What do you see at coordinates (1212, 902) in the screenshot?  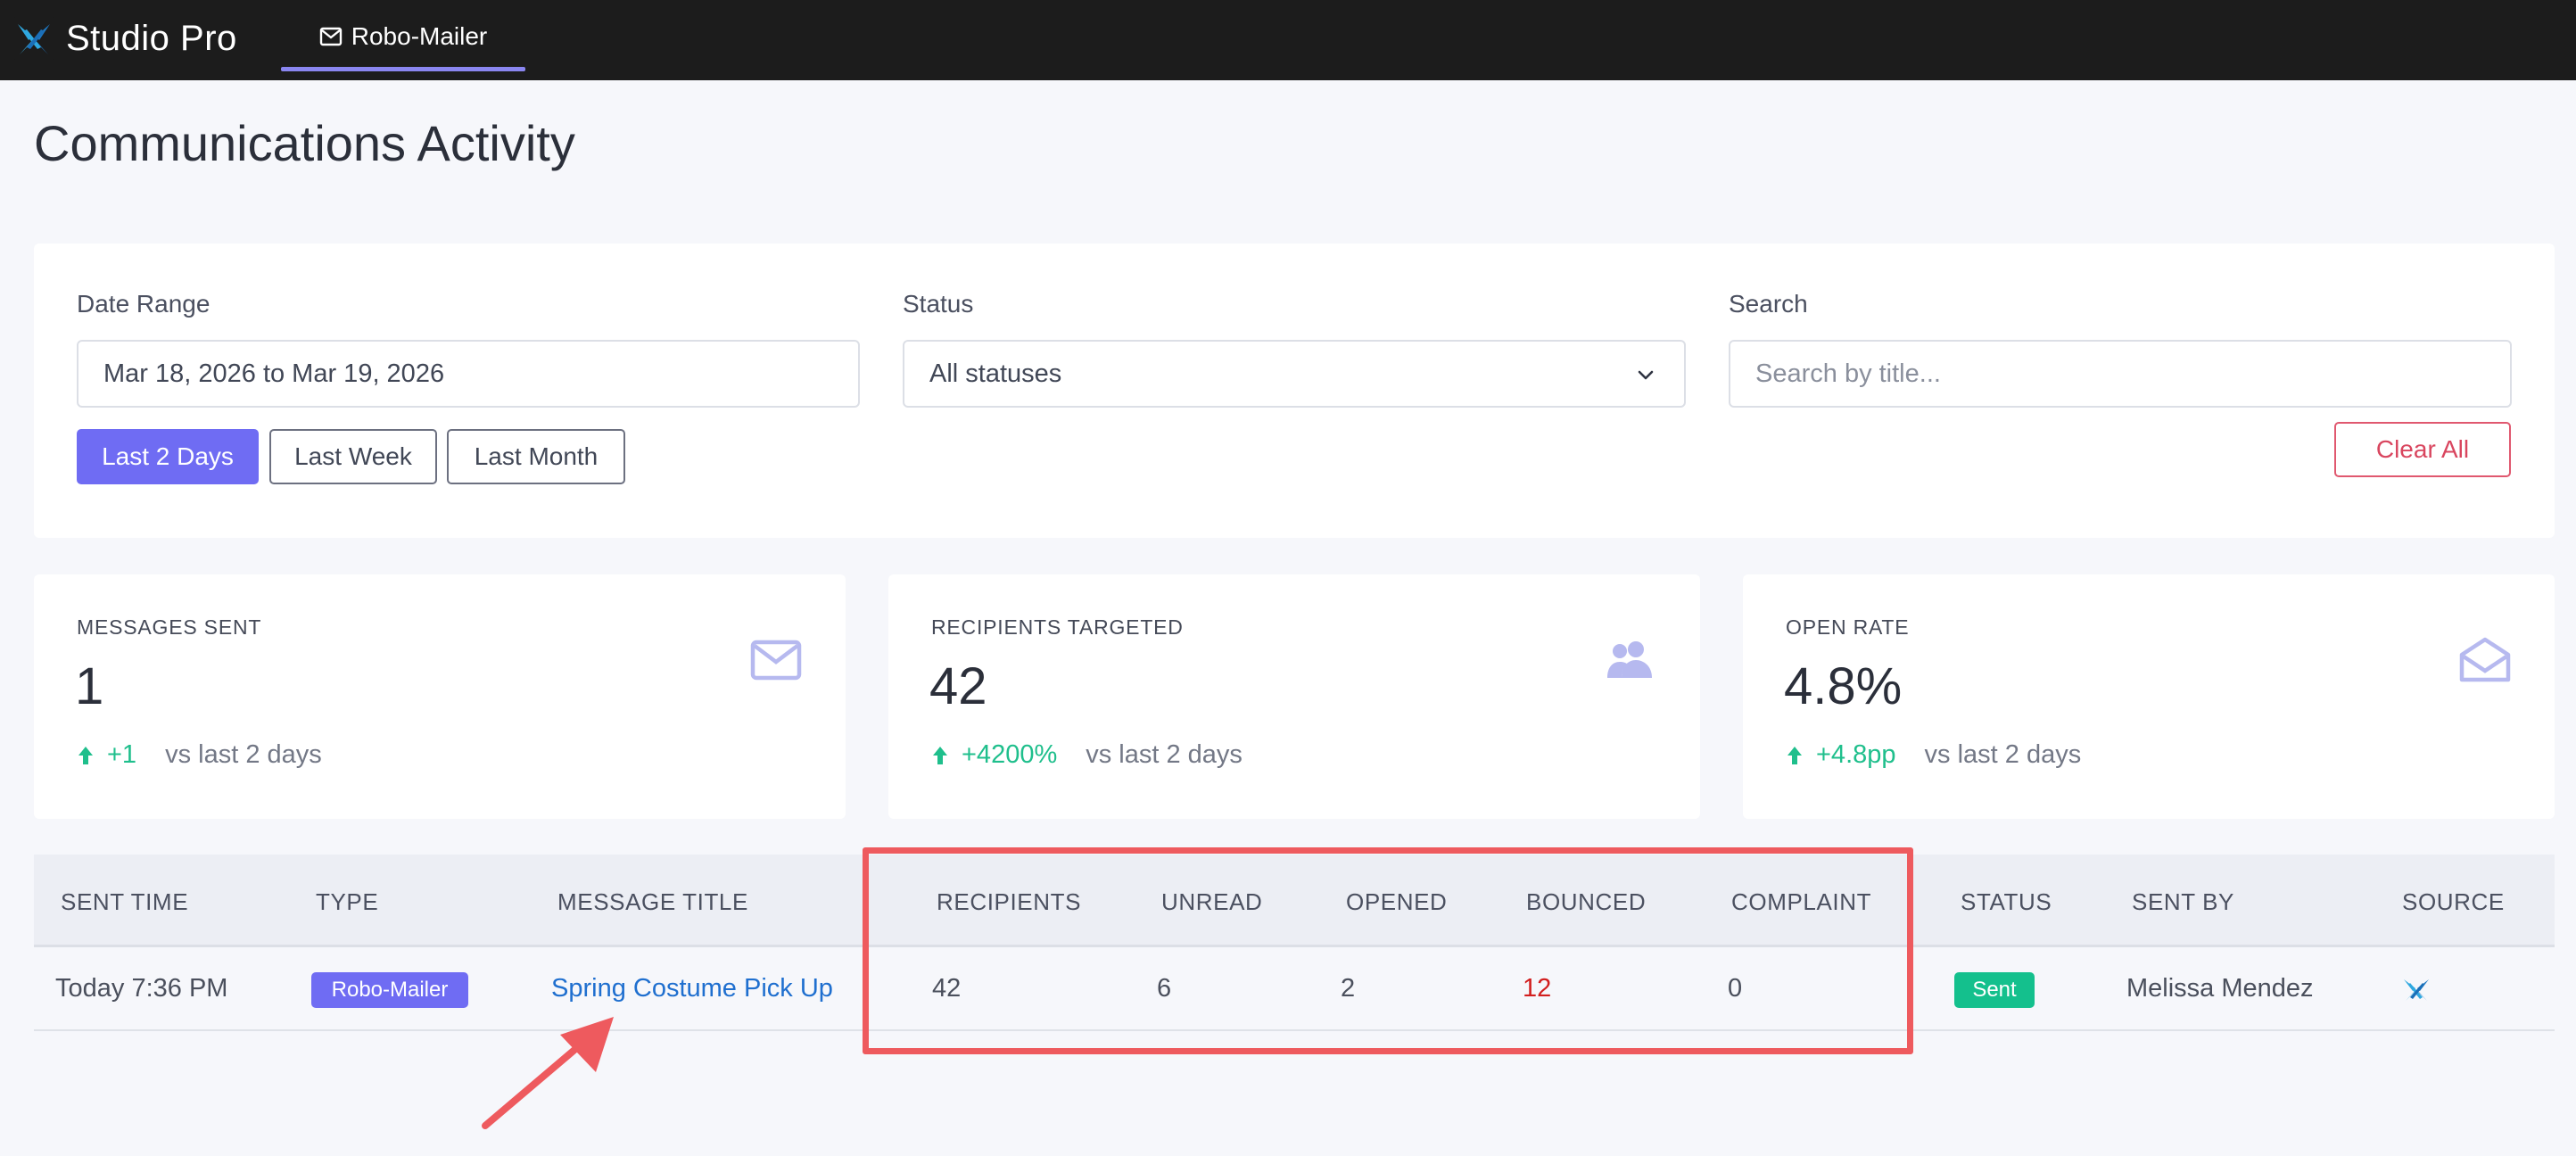 I see `column-header-unread: UNREAD` at bounding box center [1212, 902].